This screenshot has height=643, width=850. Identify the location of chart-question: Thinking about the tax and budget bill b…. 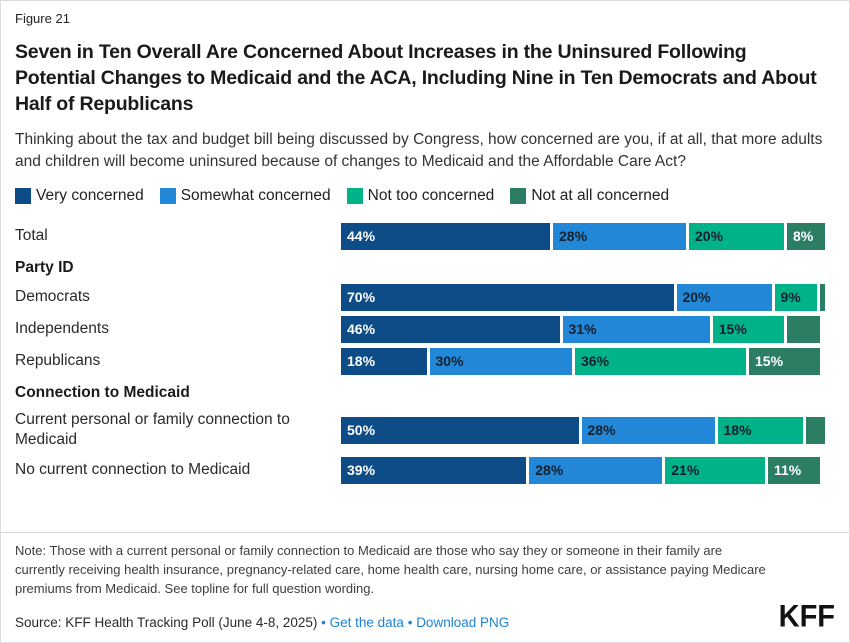
(419, 150).